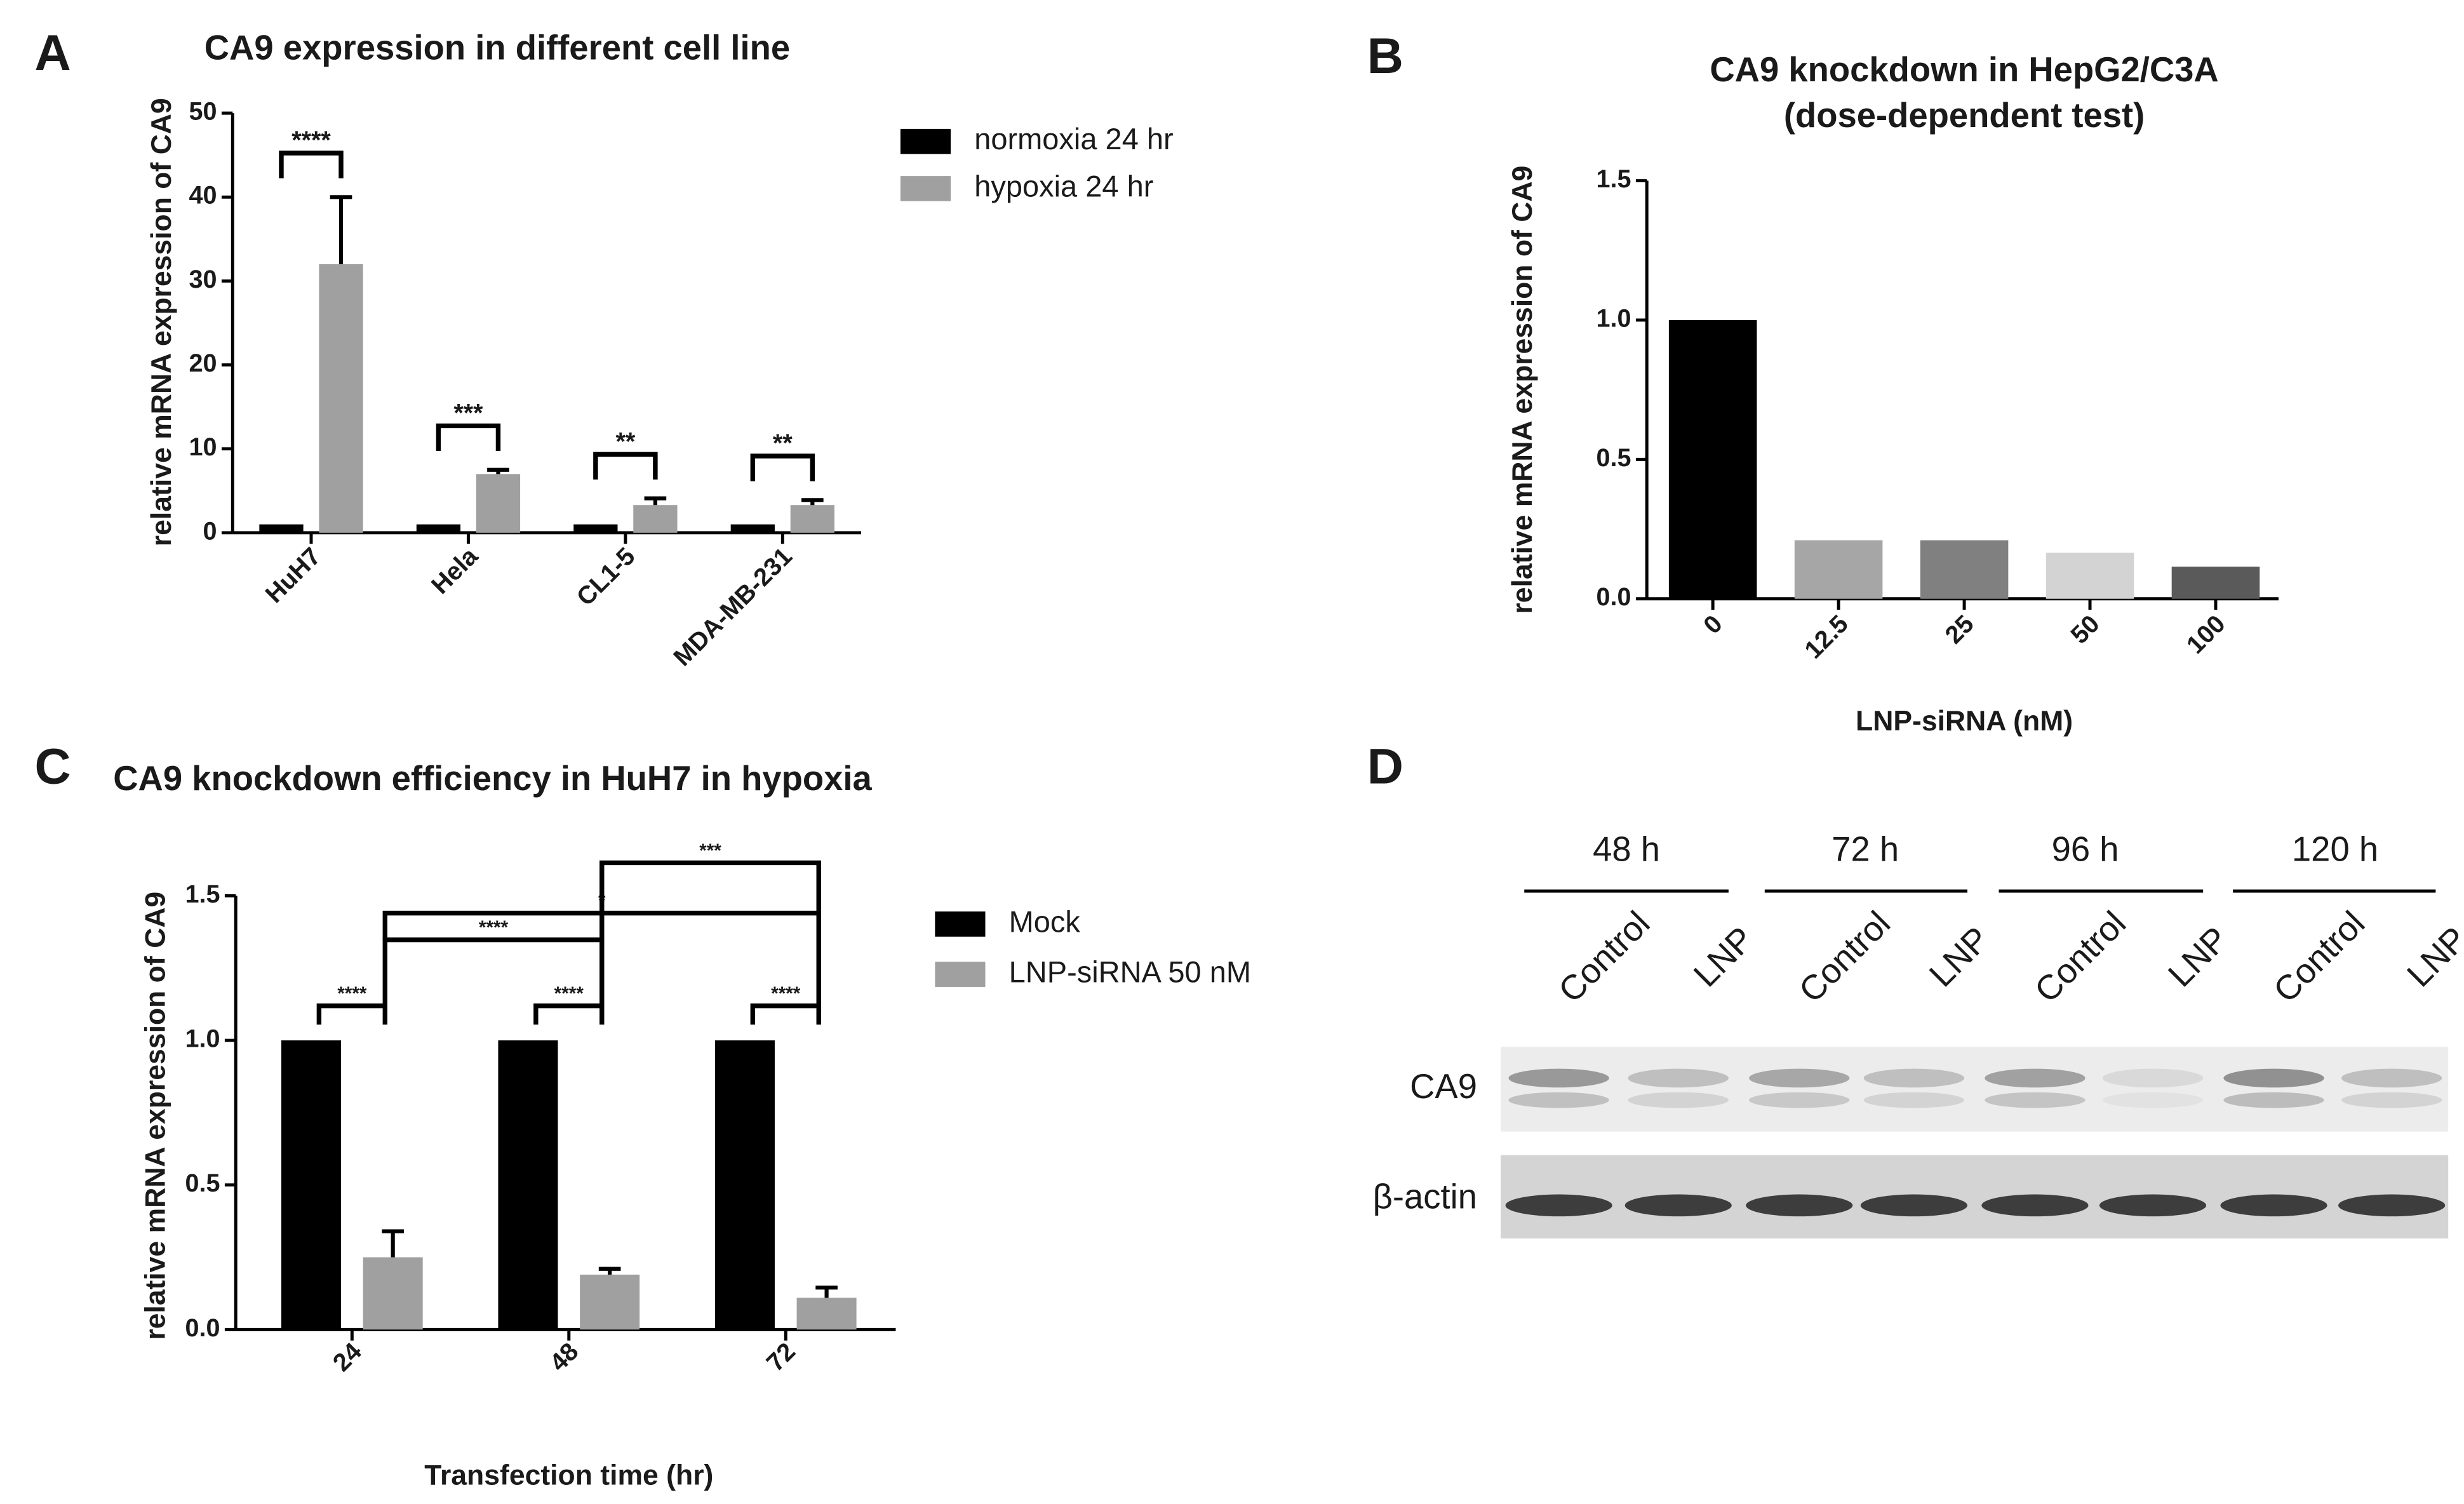 This screenshot has width=2464, height=1504. What do you see at coordinates (733, 607) in the screenshot?
I see `x-tick-label: MDA-MB-231` at bounding box center [733, 607].